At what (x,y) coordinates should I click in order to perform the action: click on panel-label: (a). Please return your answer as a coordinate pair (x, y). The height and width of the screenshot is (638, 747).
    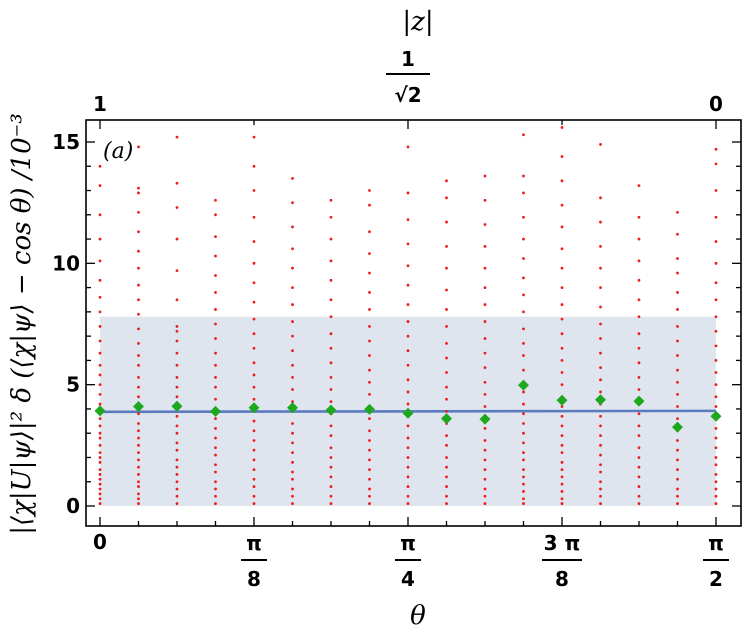
    Looking at the image, I should click on (118, 151).